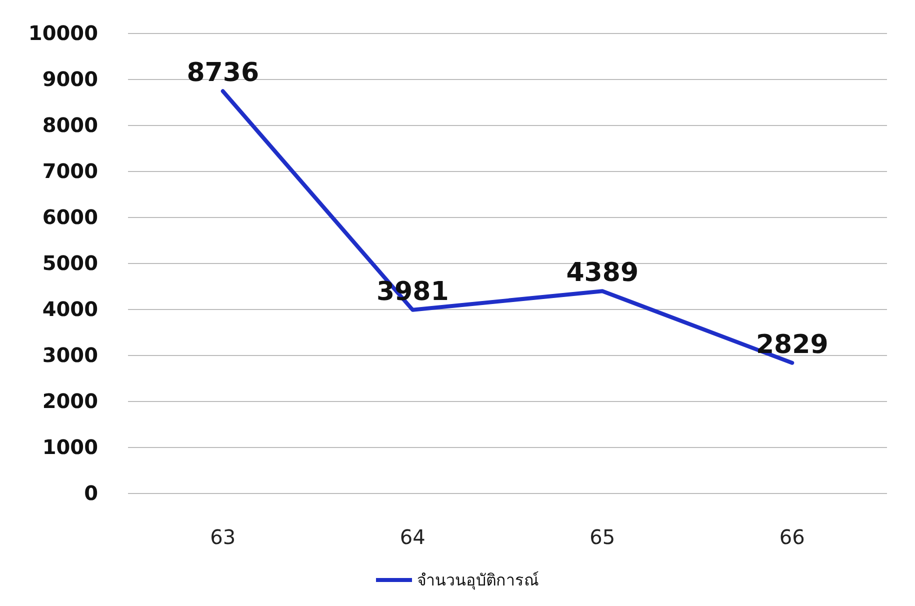 The height and width of the screenshot is (606, 915). What do you see at coordinates (792, 345) in the screenshot?
I see `data-label: 2829` at bounding box center [792, 345].